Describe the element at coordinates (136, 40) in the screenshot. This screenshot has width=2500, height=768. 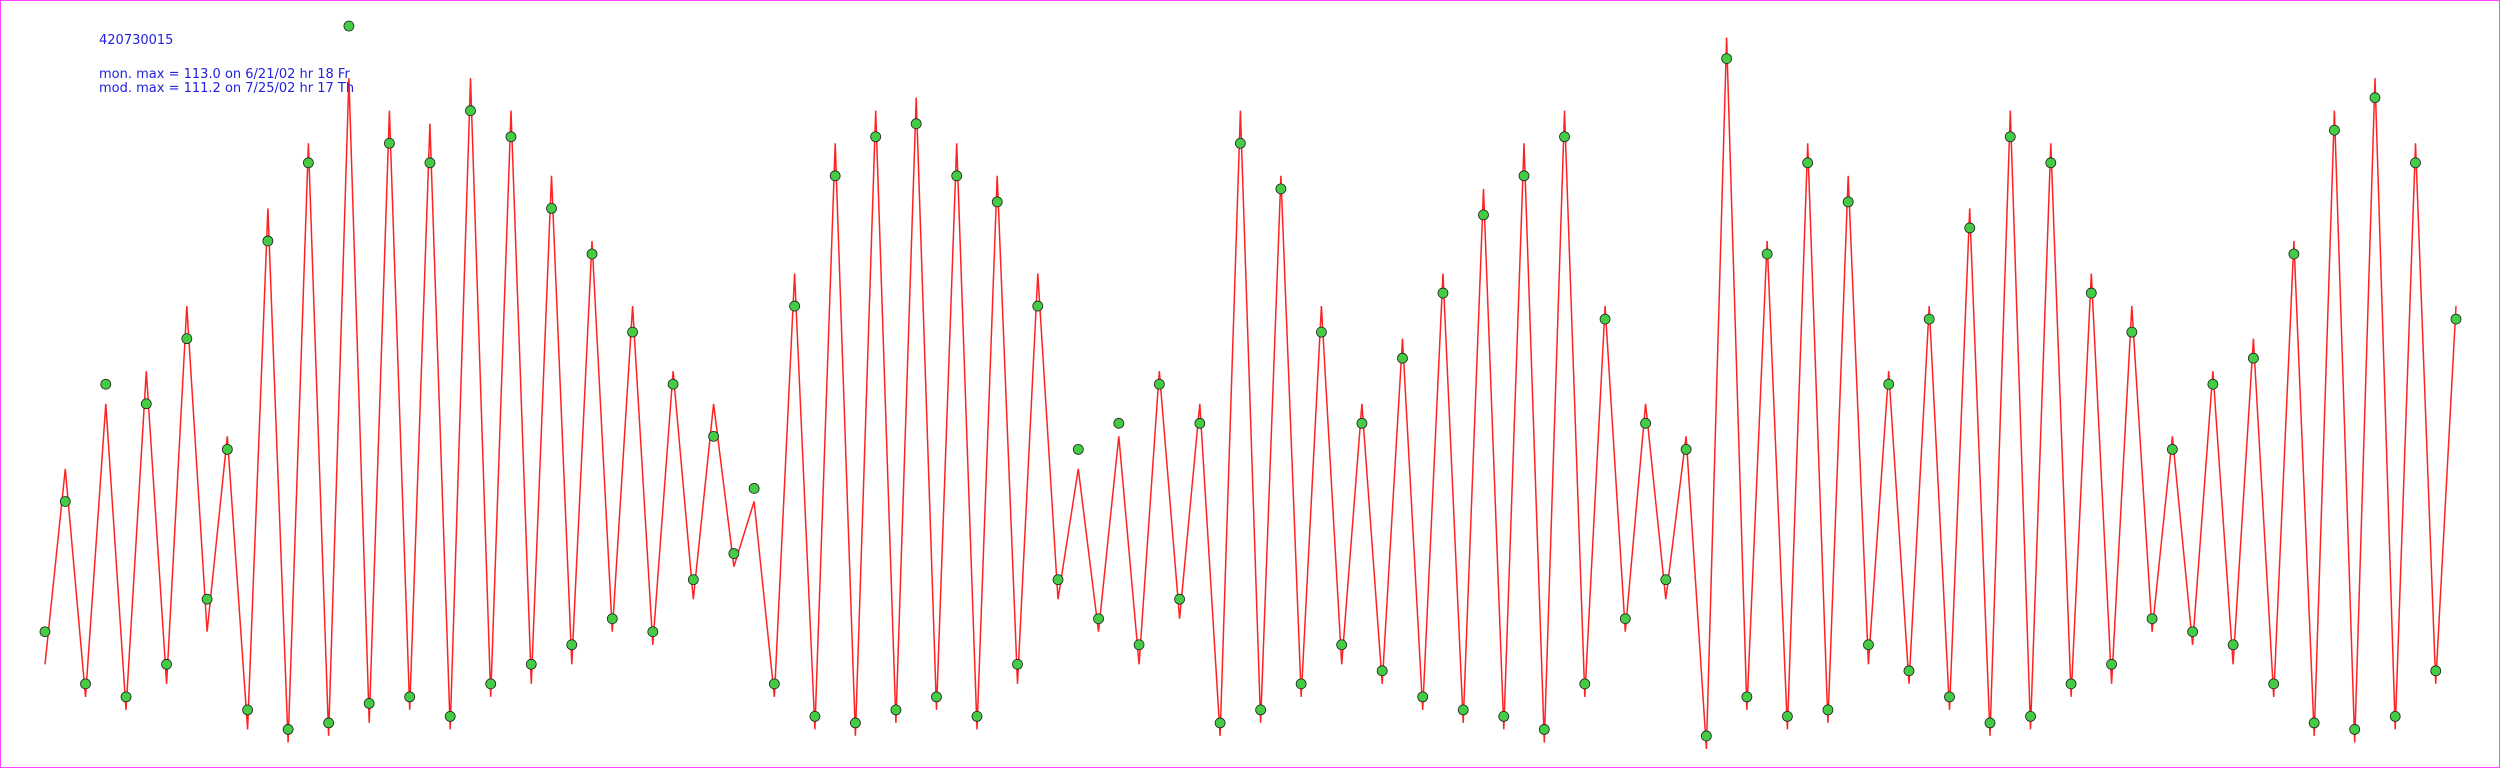
I see `station-id: 420730015` at that location.